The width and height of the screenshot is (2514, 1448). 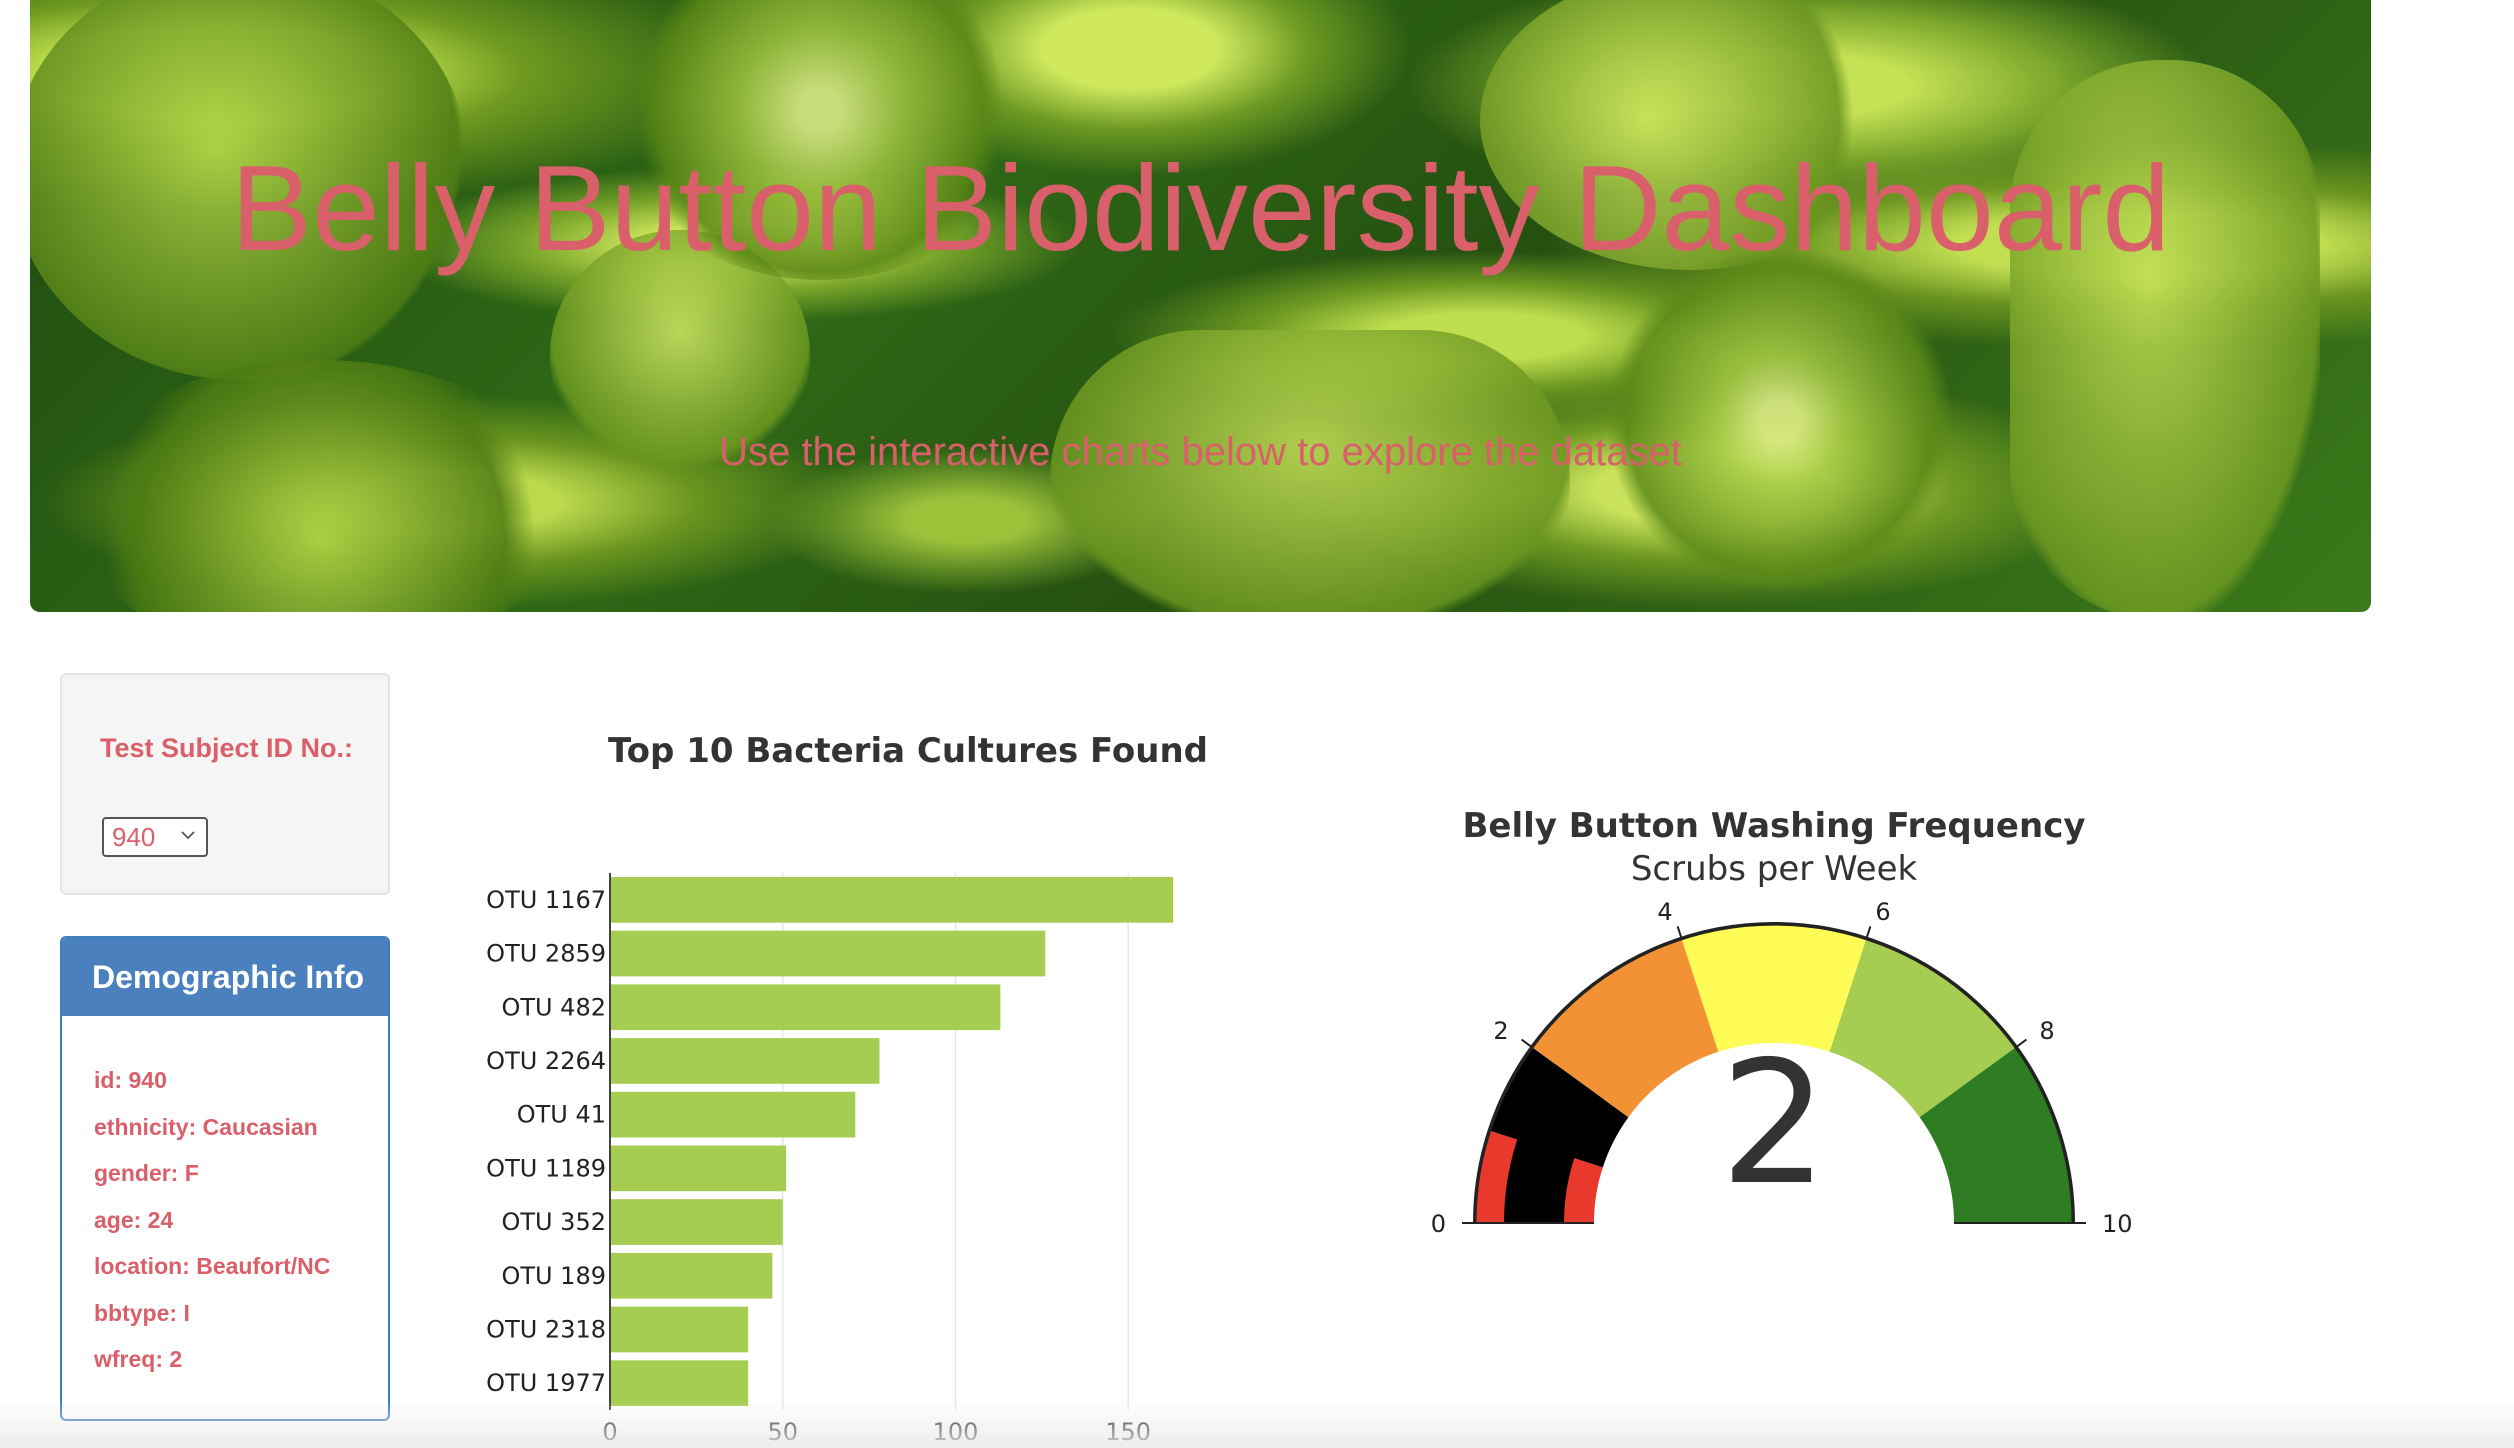 I want to click on bar-y-tick-label: OTU 2859, so click(x=546, y=954).